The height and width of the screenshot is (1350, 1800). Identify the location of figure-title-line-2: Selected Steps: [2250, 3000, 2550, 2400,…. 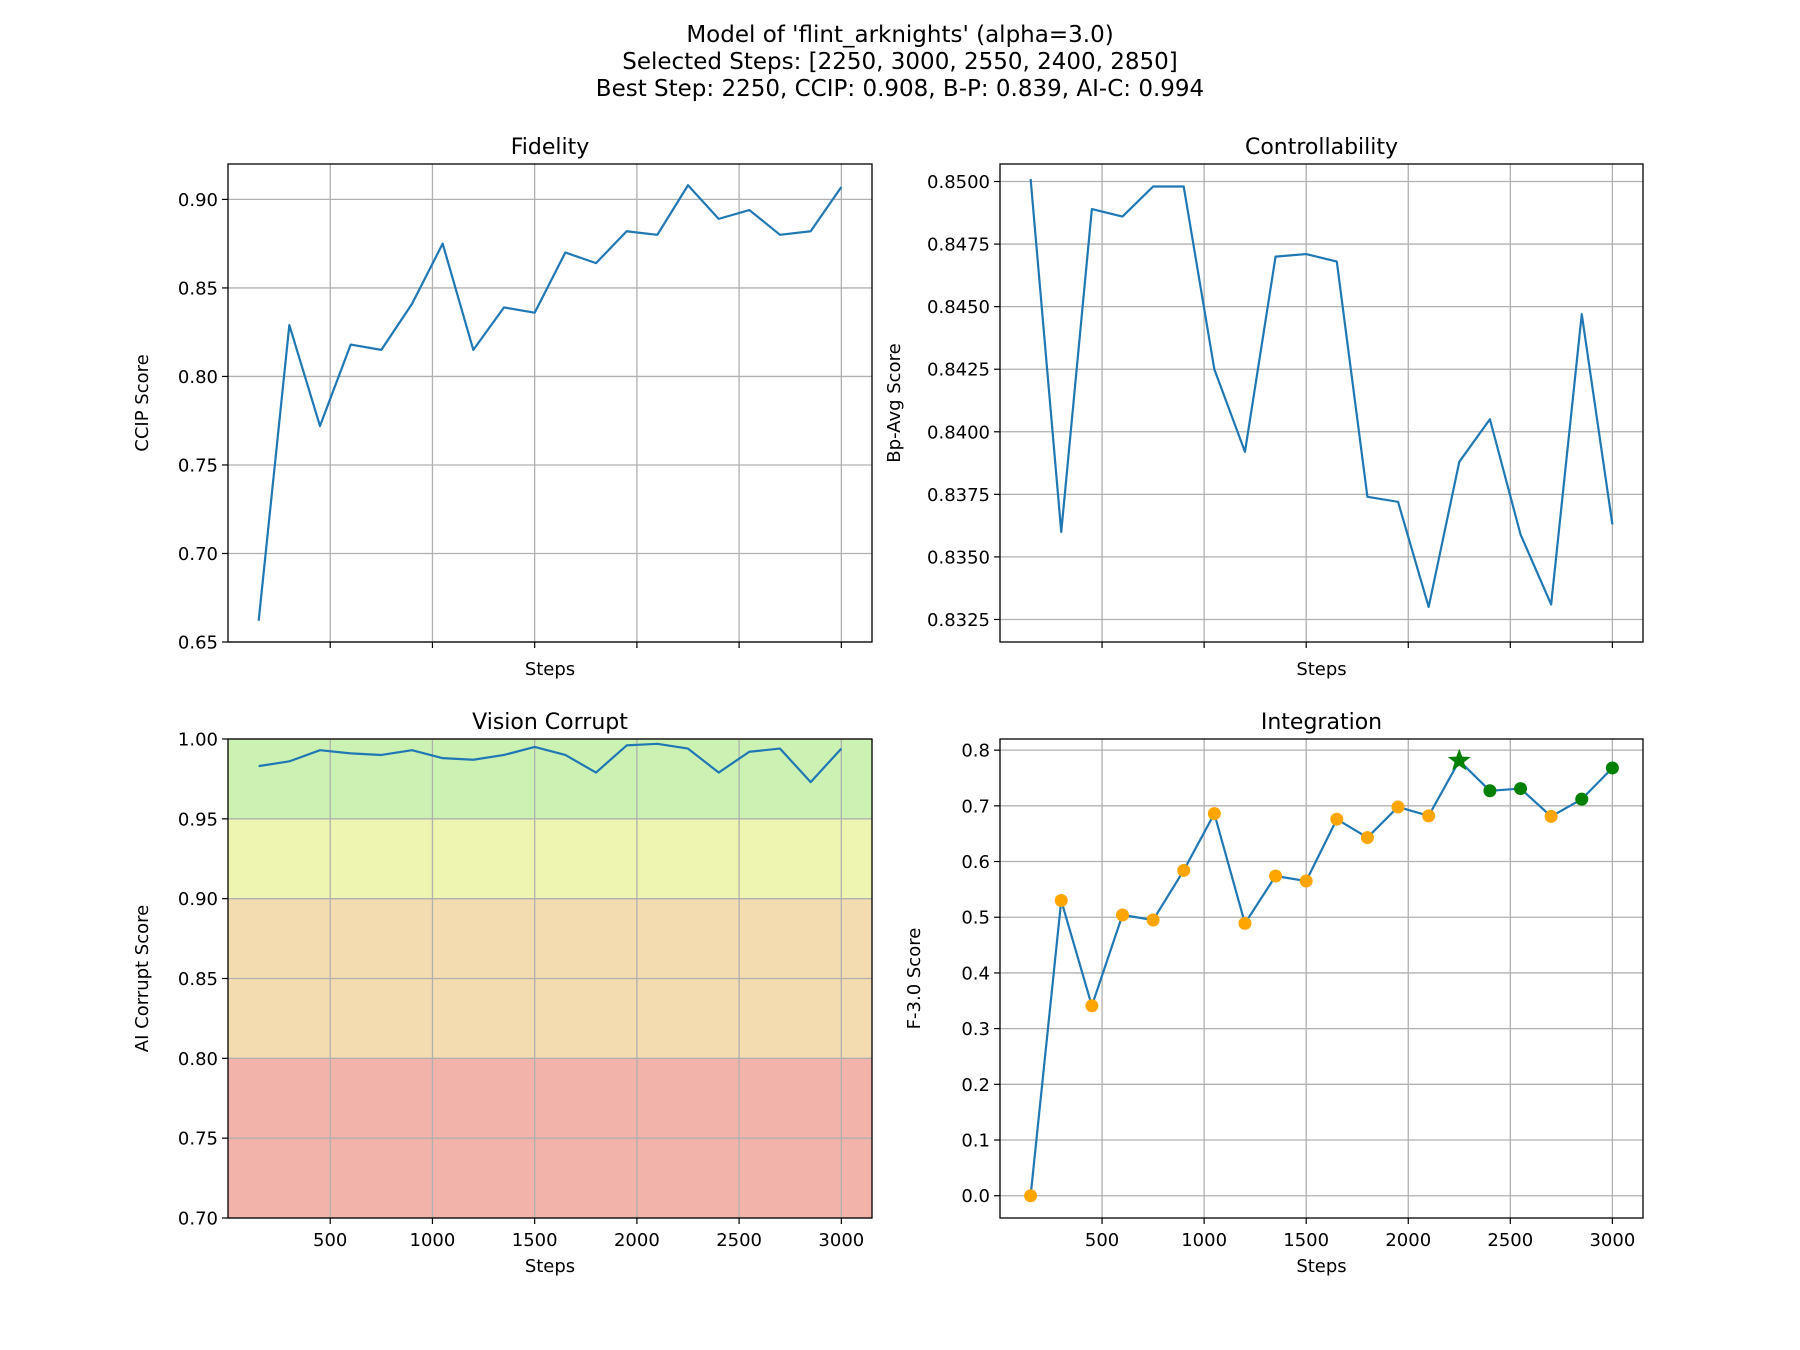
(900, 62).